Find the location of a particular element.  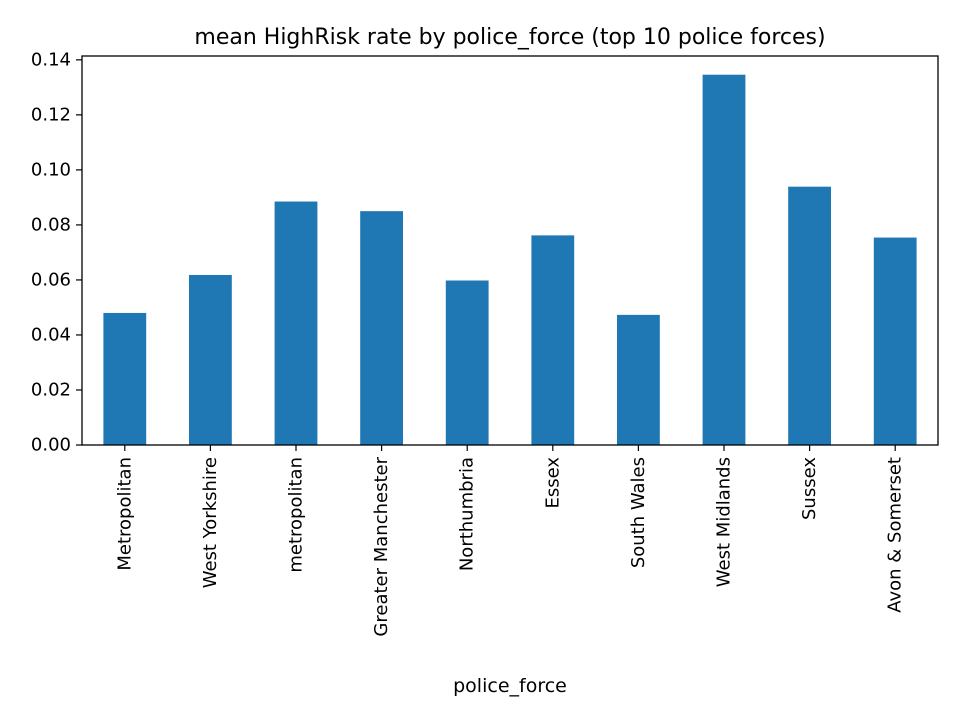

x-tick-label: West Midlands is located at coordinates (724, 522).